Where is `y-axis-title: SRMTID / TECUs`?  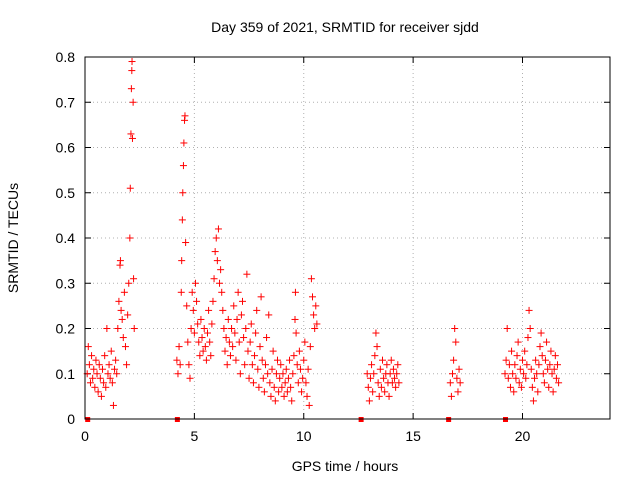
y-axis-title: SRMTID / TECUs is located at coordinates (13, 238).